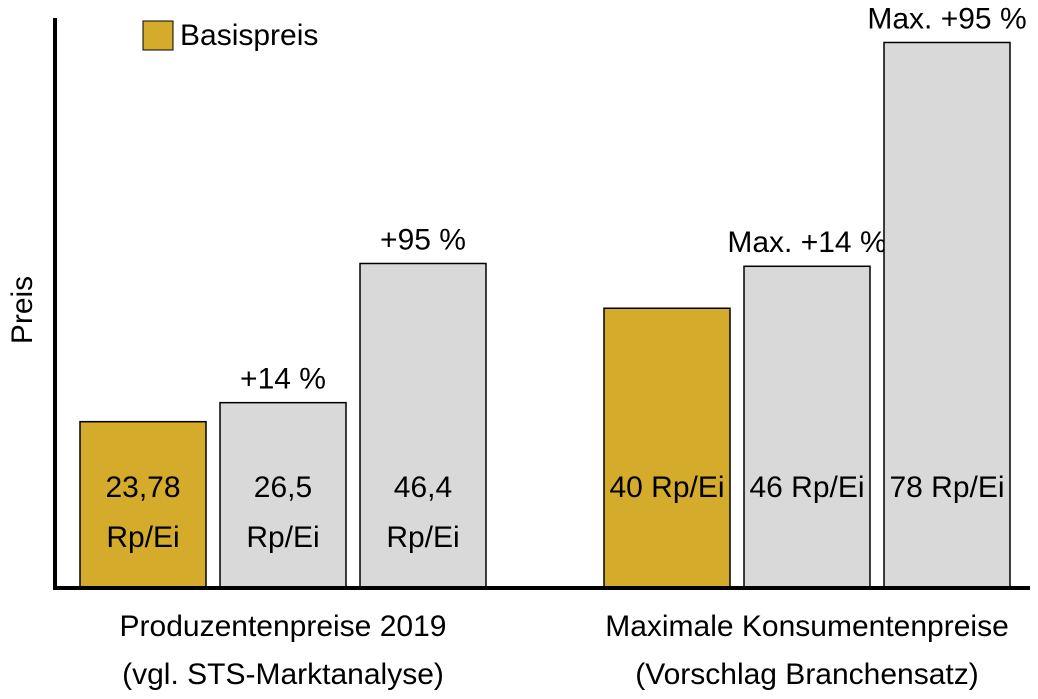 The width and height of the screenshot is (1038, 699). Describe the element at coordinates (806, 242) in the screenshot. I see `bar-annotation: Max. +14 %` at that location.